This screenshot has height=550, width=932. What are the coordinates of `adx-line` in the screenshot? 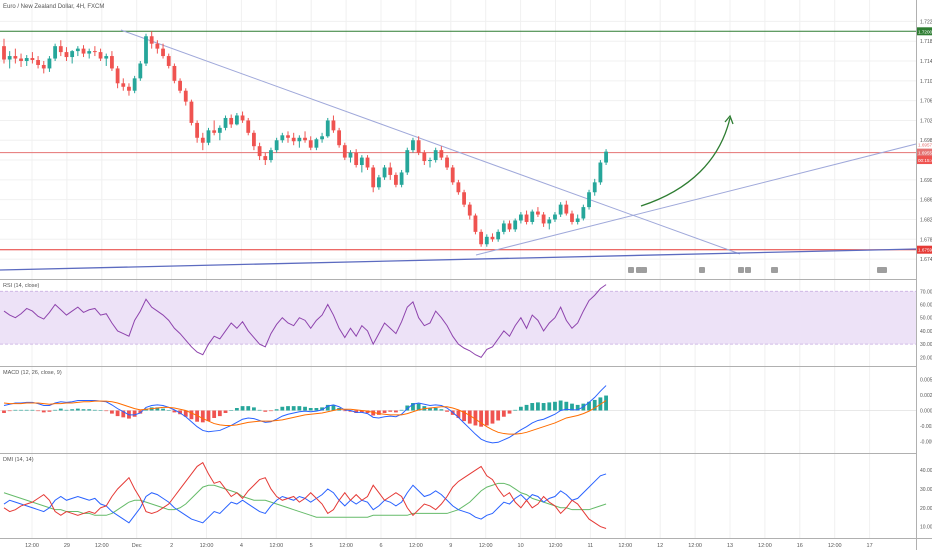 It's located at (305, 500).